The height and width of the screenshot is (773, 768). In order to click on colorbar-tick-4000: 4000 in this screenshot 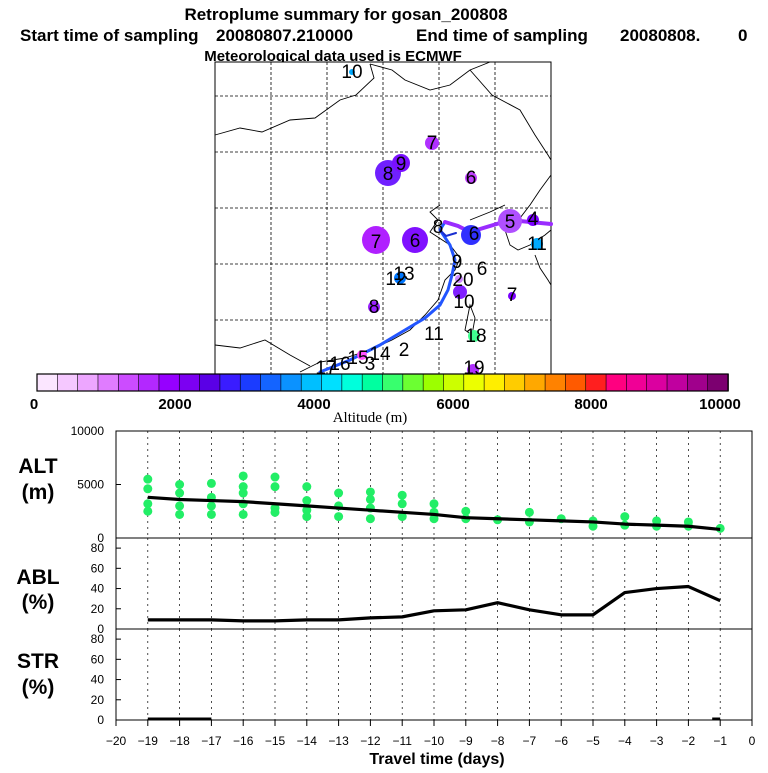, I will do `click(313, 404)`.